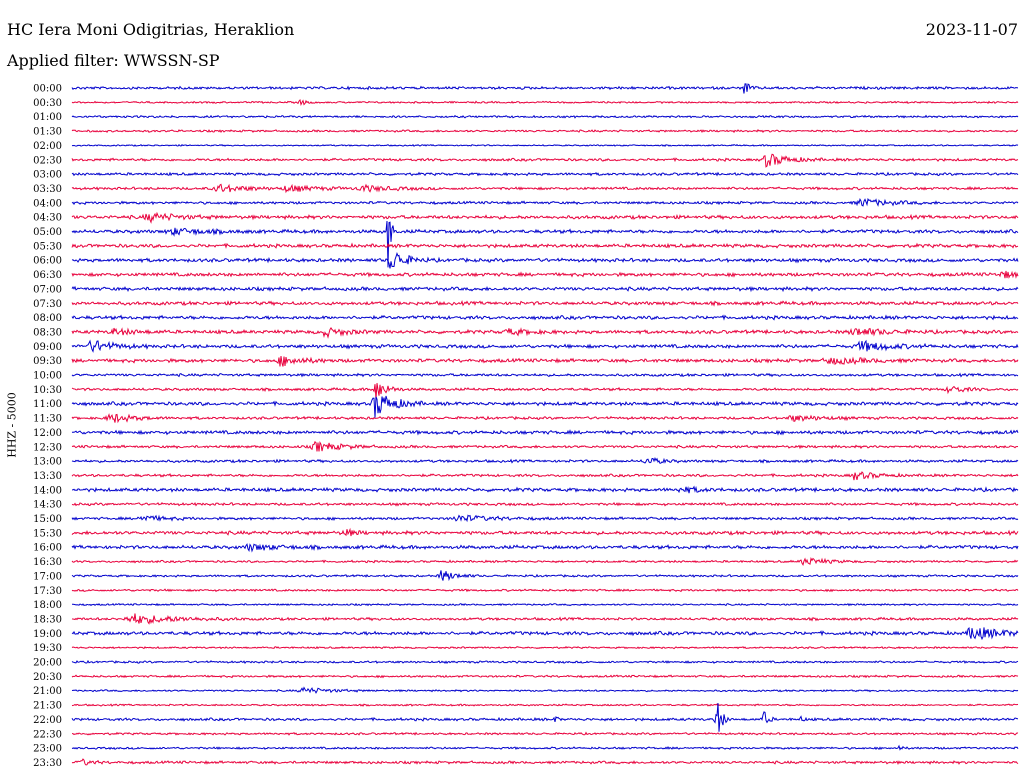 This screenshot has height=780, width=1024. What do you see at coordinates (47, 189) in the screenshot?
I see `row-time-label: 03:30` at bounding box center [47, 189].